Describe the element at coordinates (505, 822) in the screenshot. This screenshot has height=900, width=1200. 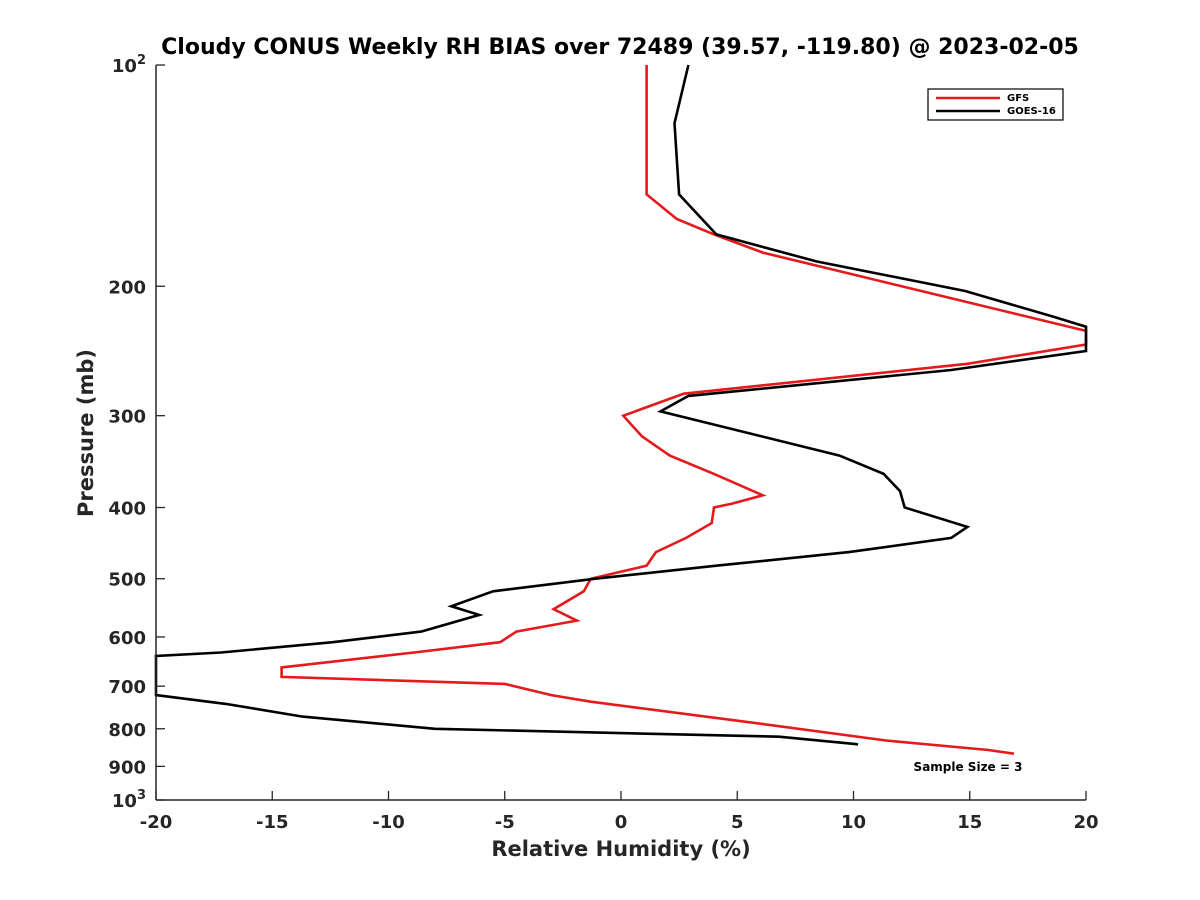
I see `x-tick-label: -5` at that location.